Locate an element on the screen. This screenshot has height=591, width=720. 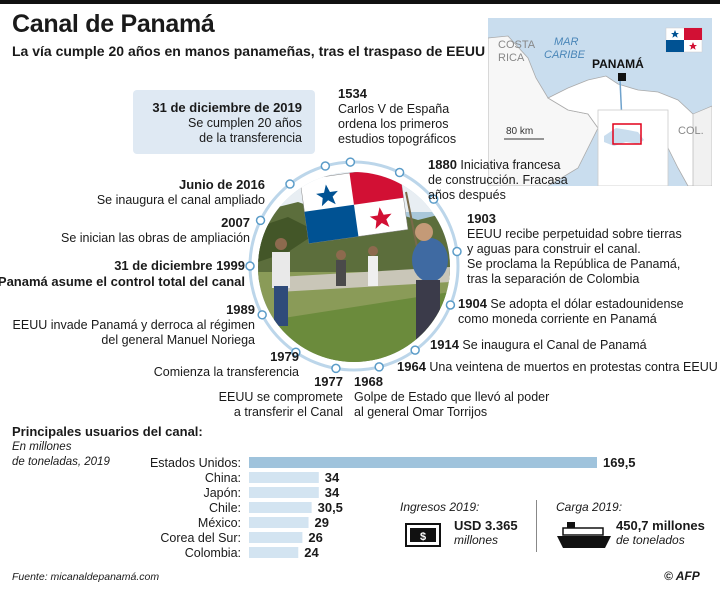
map-label-colombia: COL. is located at coordinates (691, 131).